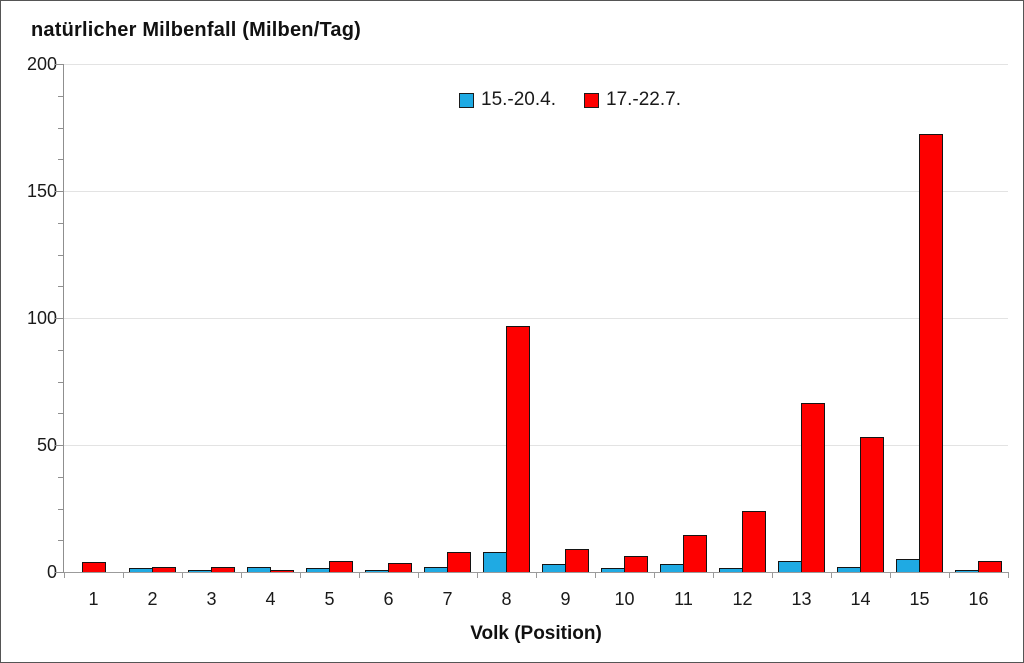 This screenshot has height=663, width=1024. Describe the element at coordinates (672, 568) in the screenshot. I see `bar-series1-cat11` at that location.